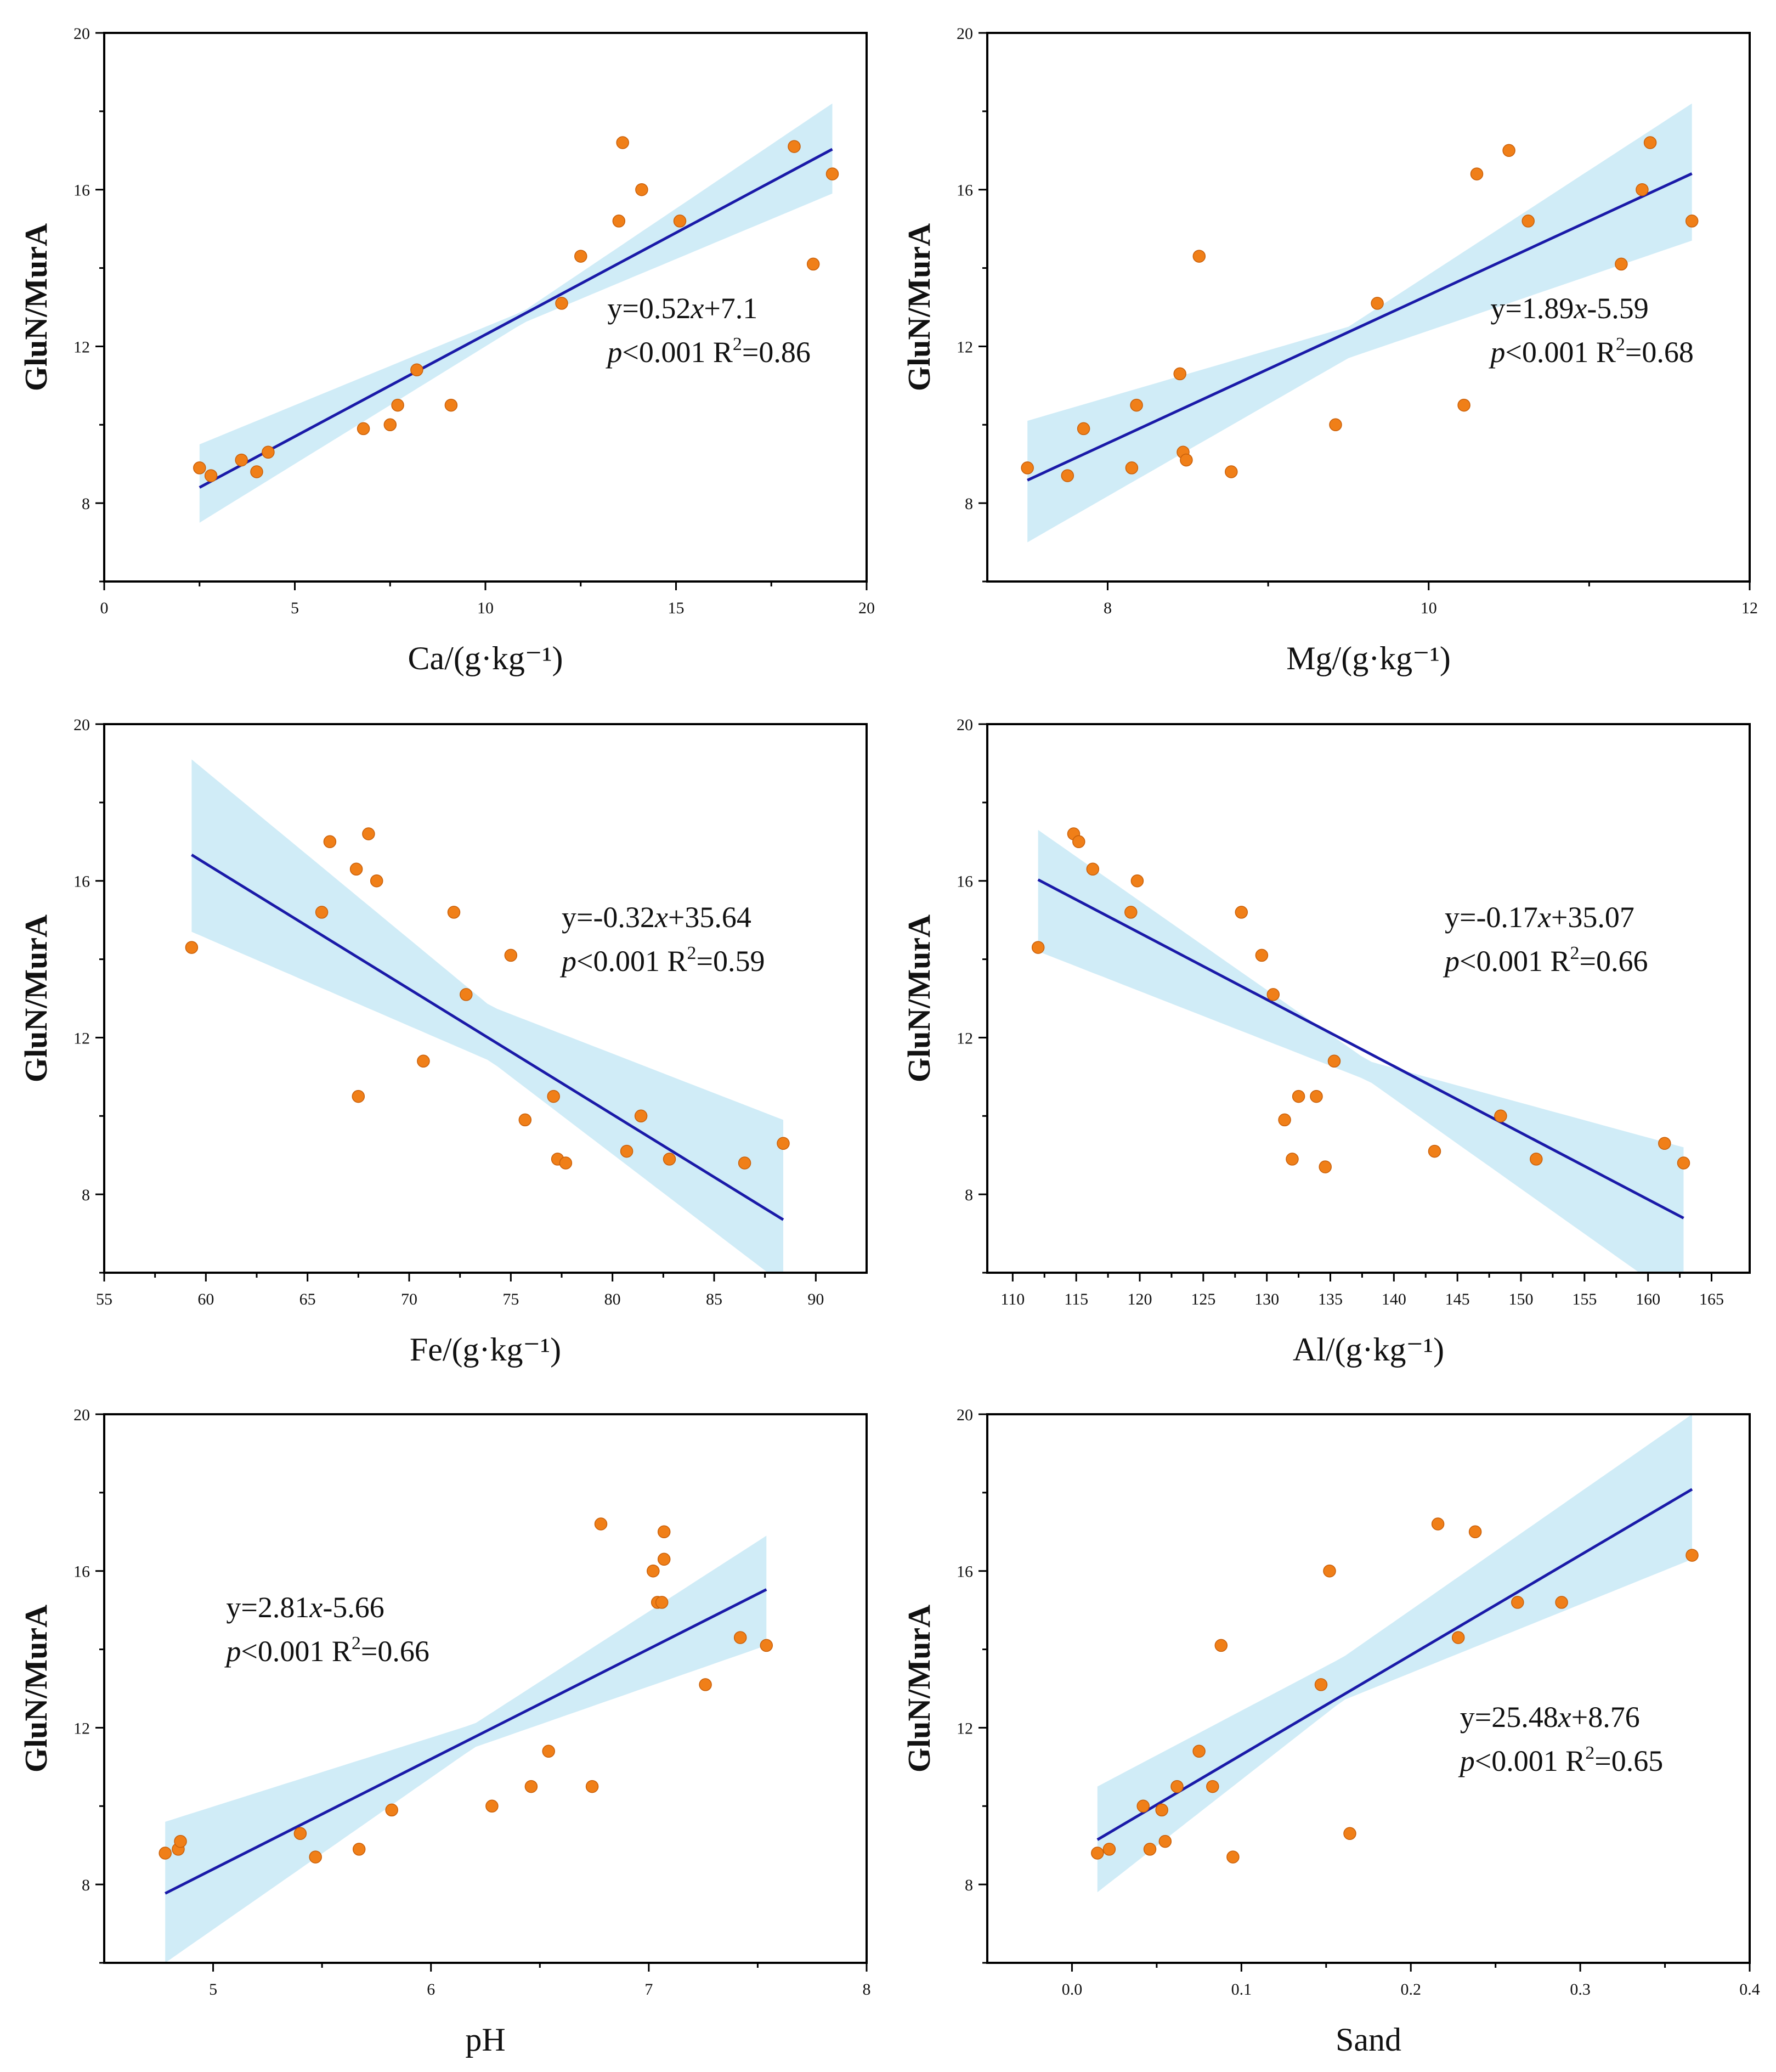 This screenshot has width=1776, height=2072. I want to click on x-tick-label: 135, so click(1330, 1299).